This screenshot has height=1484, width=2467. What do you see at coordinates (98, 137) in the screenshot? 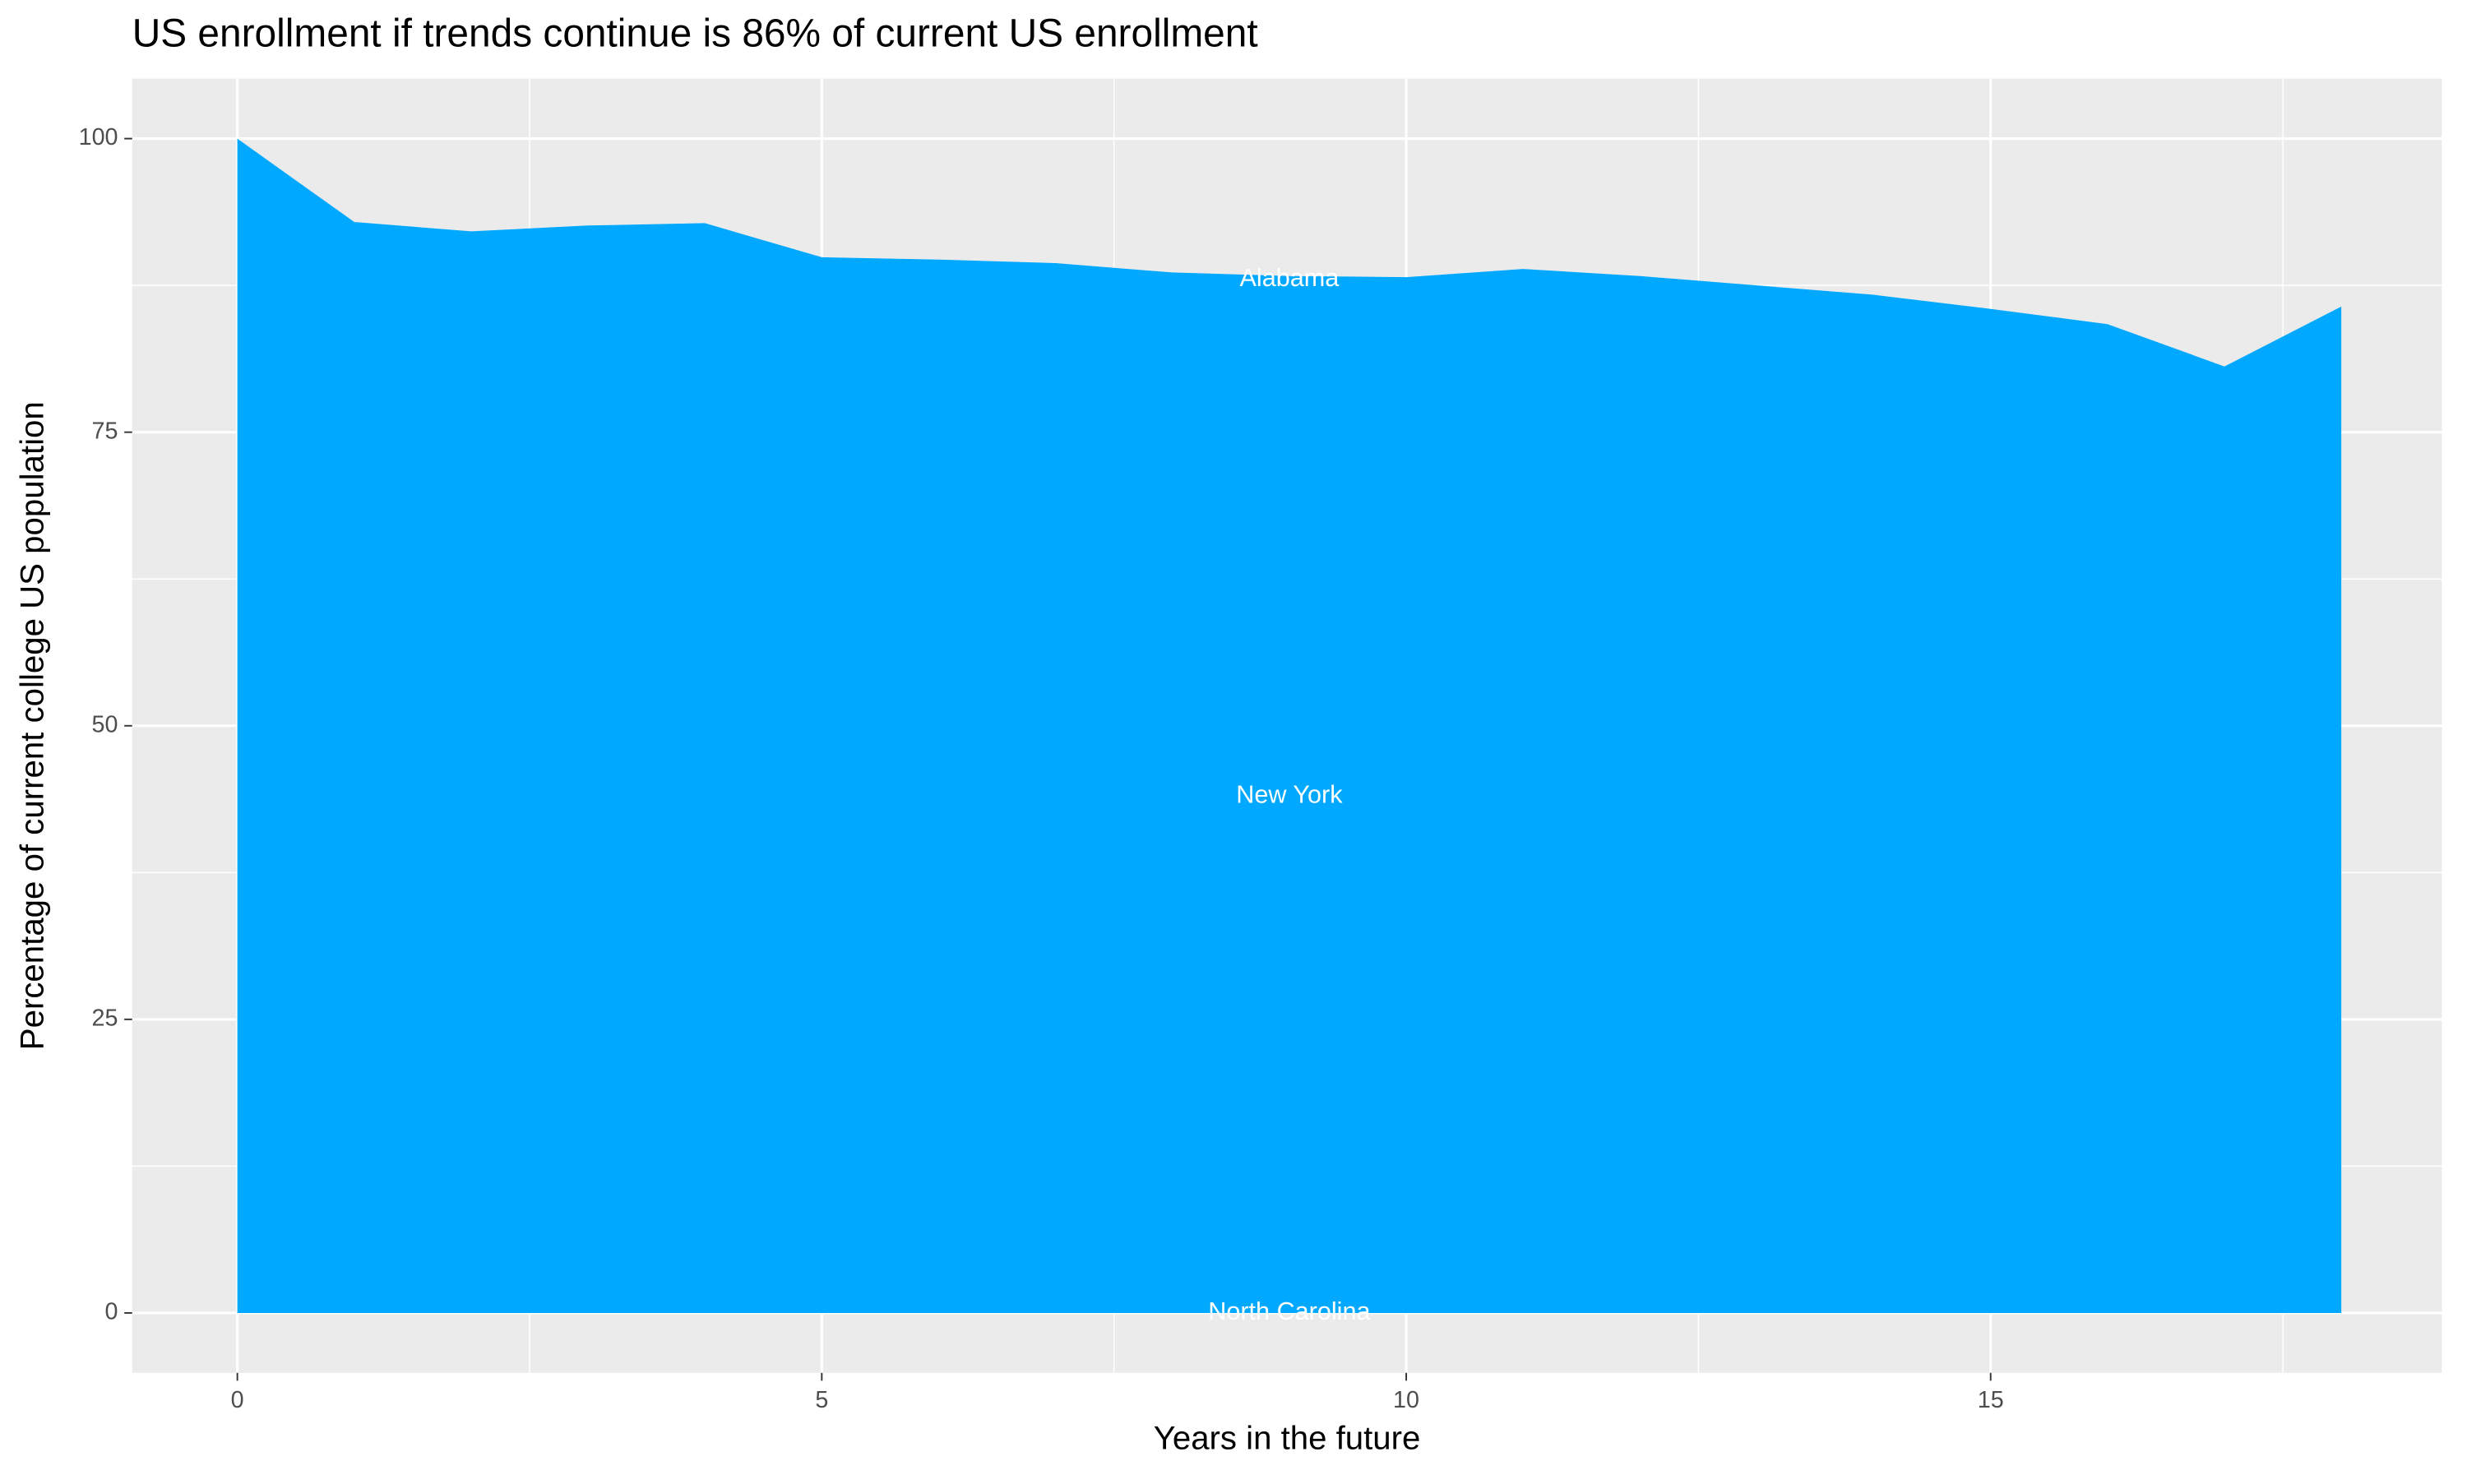
I see `y-tick-label: 100` at bounding box center [98, 137].